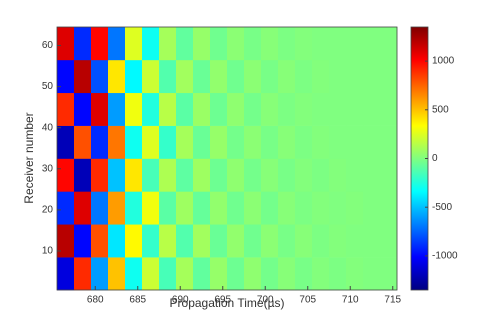 Image resolution: width=491 pixels, height=332 pixels. I want to click on x-axis-label: Propagation Time(µs), so click(227, 303).